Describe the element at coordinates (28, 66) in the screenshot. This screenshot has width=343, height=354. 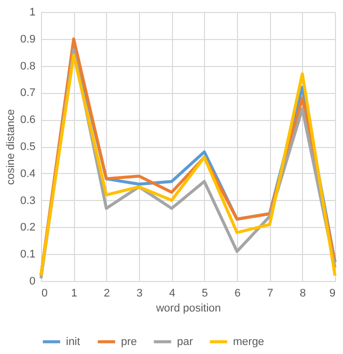
I see `y-tick-label: 0.8` at that location.